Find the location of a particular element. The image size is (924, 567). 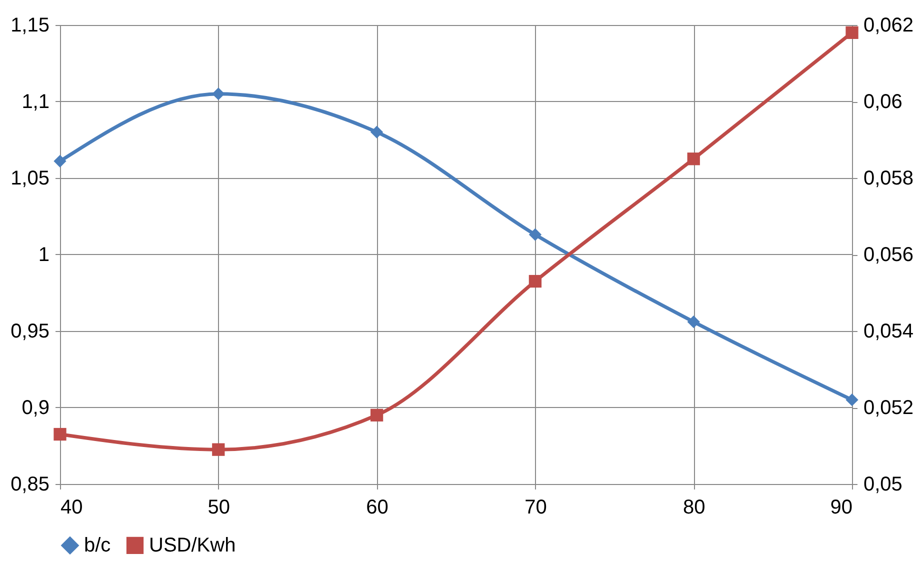

y-tick-label: 1,05 is located at coordinates (30, 179).